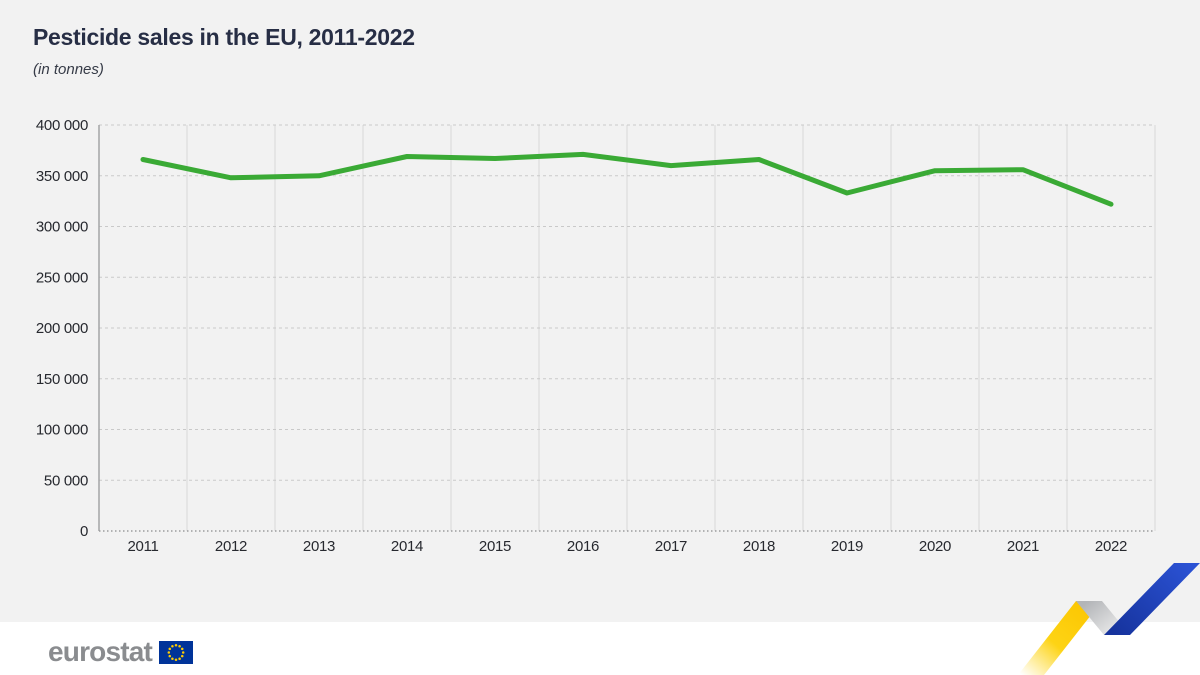 The height and width of the screenshot is (675, 1200). I want to click on footer, so click(600, 648).